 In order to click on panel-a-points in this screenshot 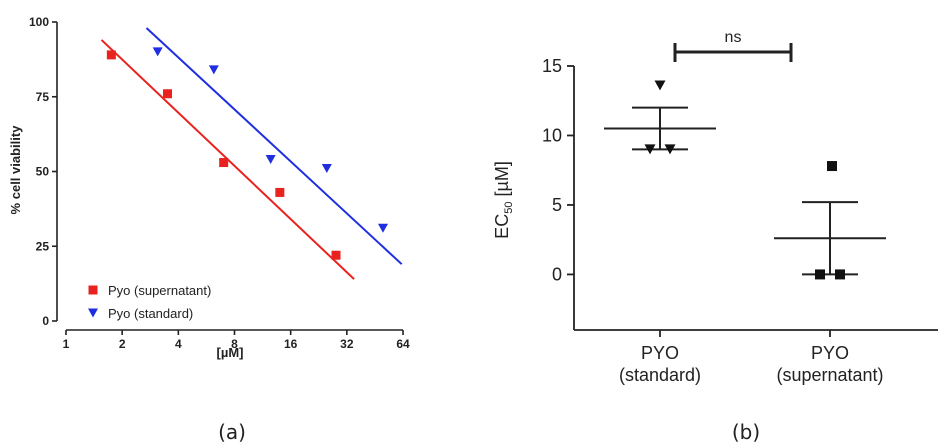, I will do `click(247, 153)`.